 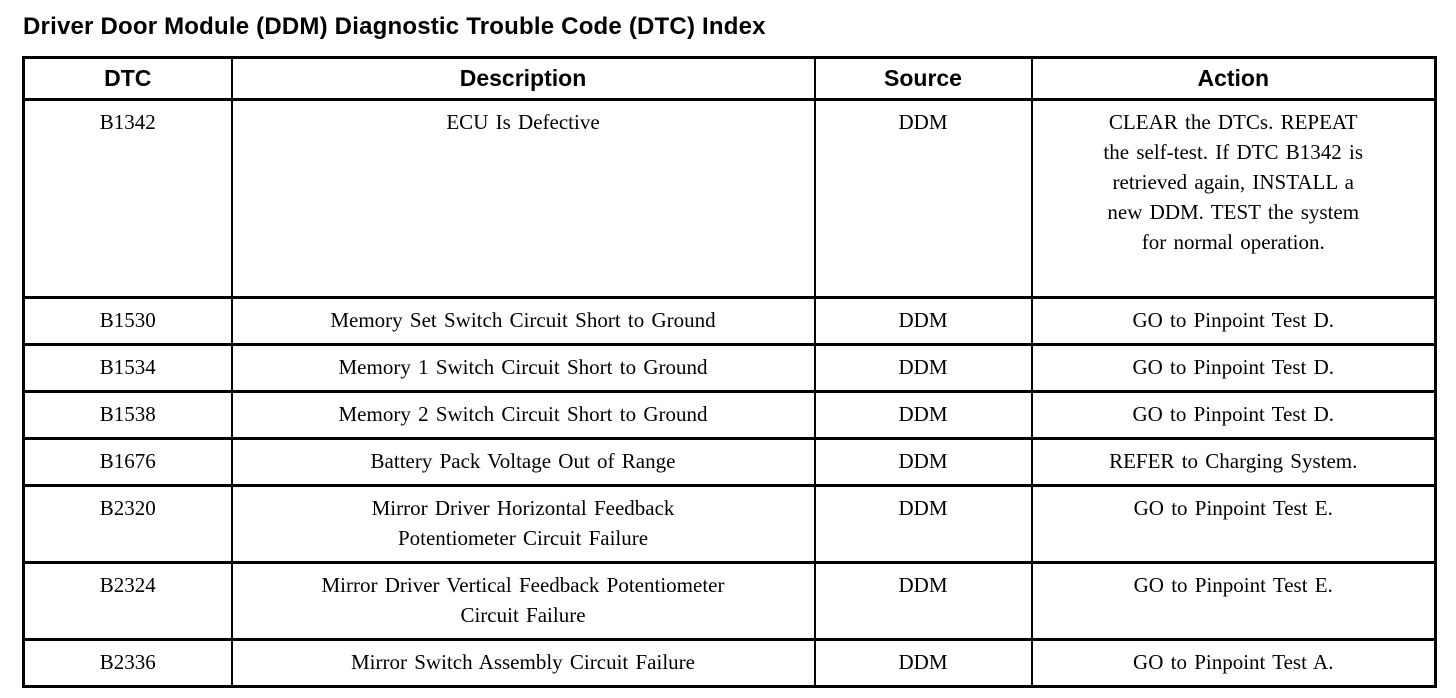 What do you see at coordinates (127, 524) in the screenshot?
I see `cell-dtc-code: B2320` at bounding box center [127, 524].